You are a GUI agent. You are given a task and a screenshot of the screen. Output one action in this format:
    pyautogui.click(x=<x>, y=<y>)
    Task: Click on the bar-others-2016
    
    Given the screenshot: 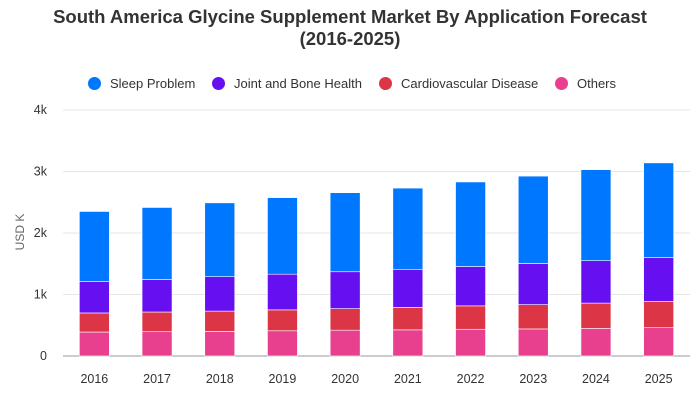 What is the action you would take?
    pyautogui.click(x=94, y=344)
    